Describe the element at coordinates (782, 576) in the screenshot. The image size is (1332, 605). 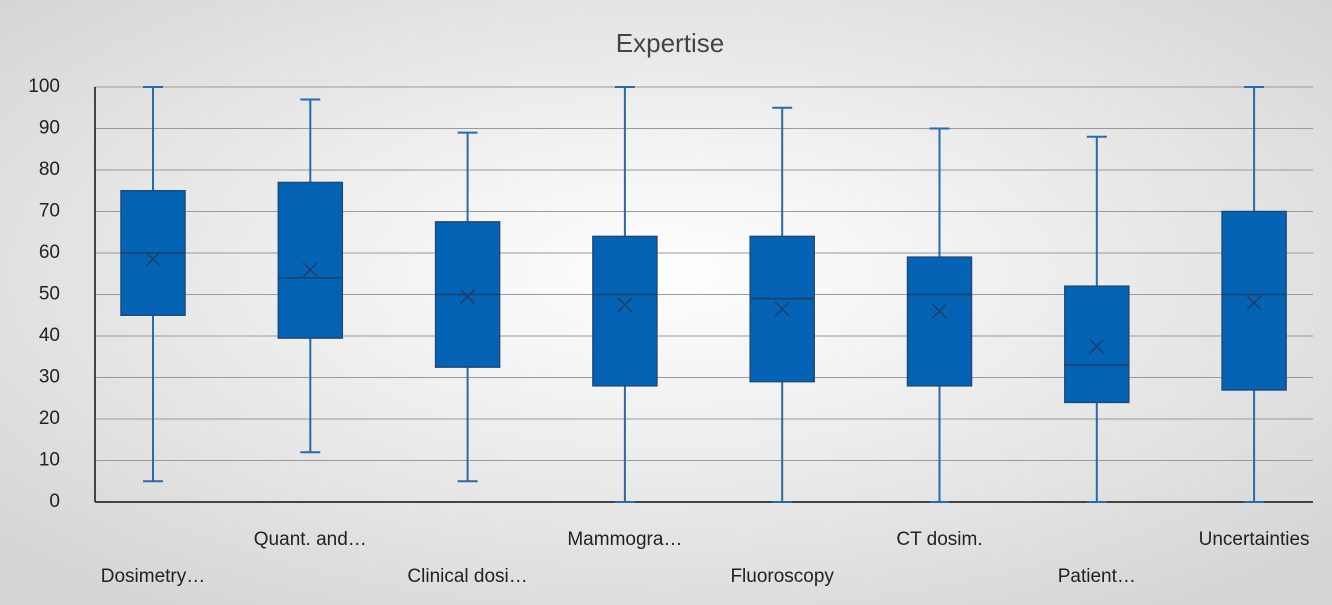
I see `x-tick-label: Fluoroscopy` at that location.